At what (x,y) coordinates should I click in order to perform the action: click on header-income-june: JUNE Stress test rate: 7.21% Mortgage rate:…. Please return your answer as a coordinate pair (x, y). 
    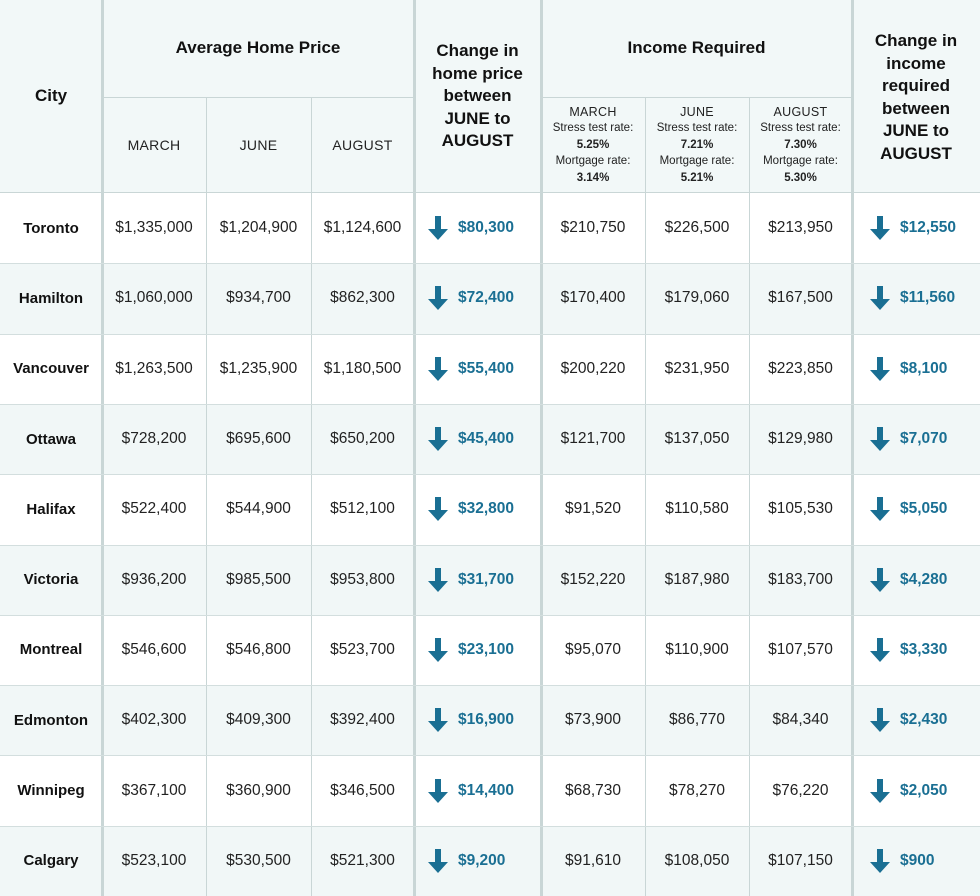
    Looking at the image, I should click on (697, 145).